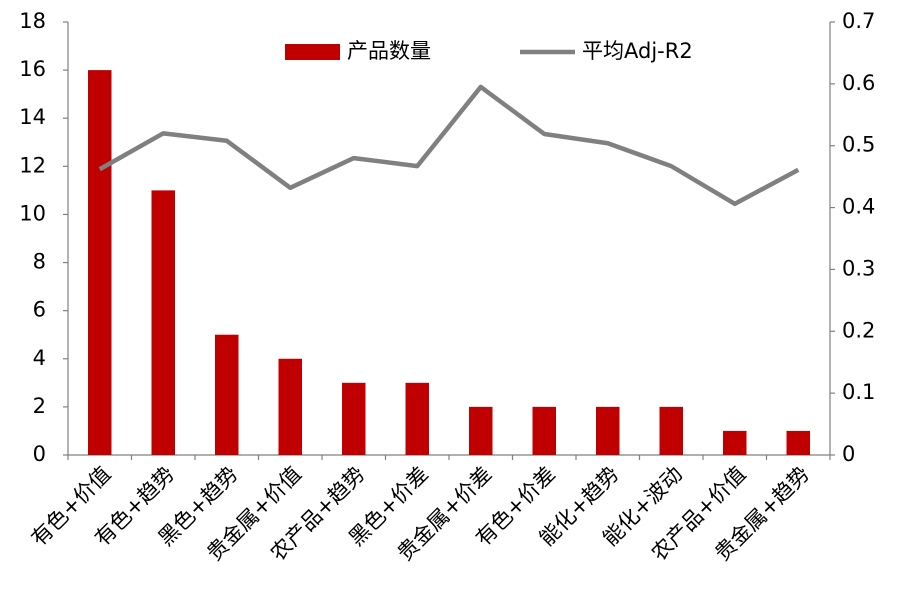 The image size is (915, 609). What do you see at coordinates (858, 268) in the screenshot?
I see `y2-tick-label: 0.3` at bounding box center [858, 268].